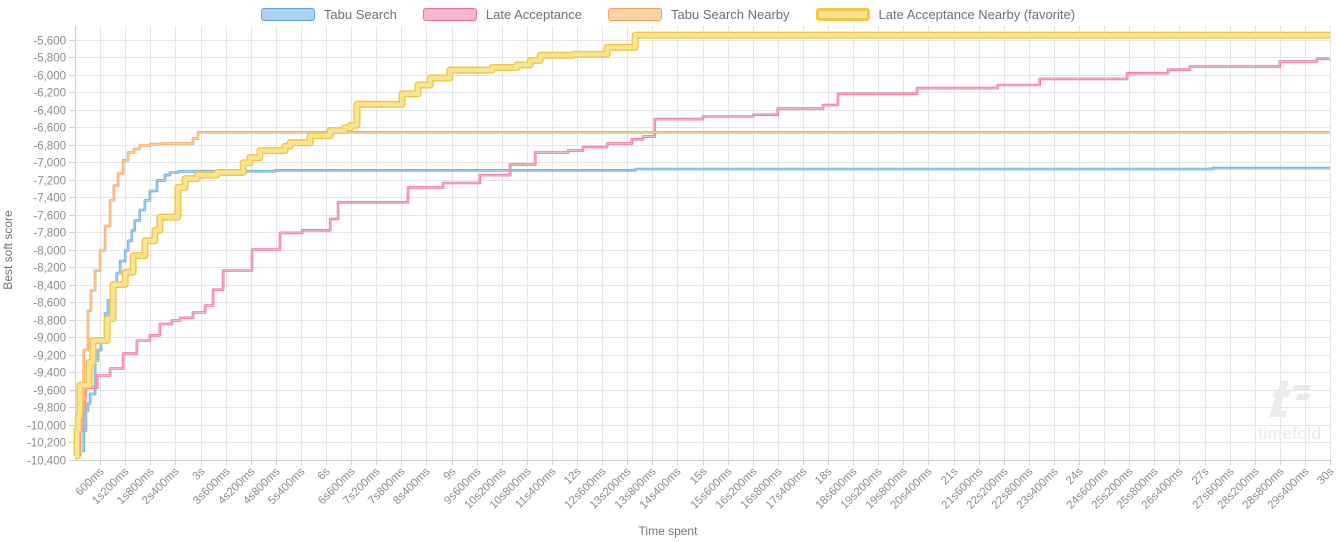 This screenshot has height=542, width=1336. I want to click on y-tick-label: -10,400, so click(46, 462).